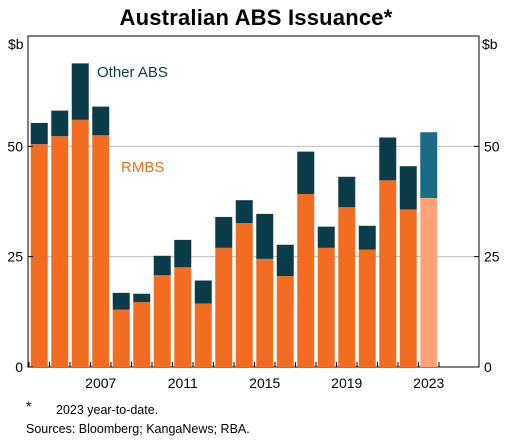 This screenshot has height=448, width=512. Describe the element at coordinates (15, 257) in the screenshot. I see `y-tick-label-left: 25` at that location.